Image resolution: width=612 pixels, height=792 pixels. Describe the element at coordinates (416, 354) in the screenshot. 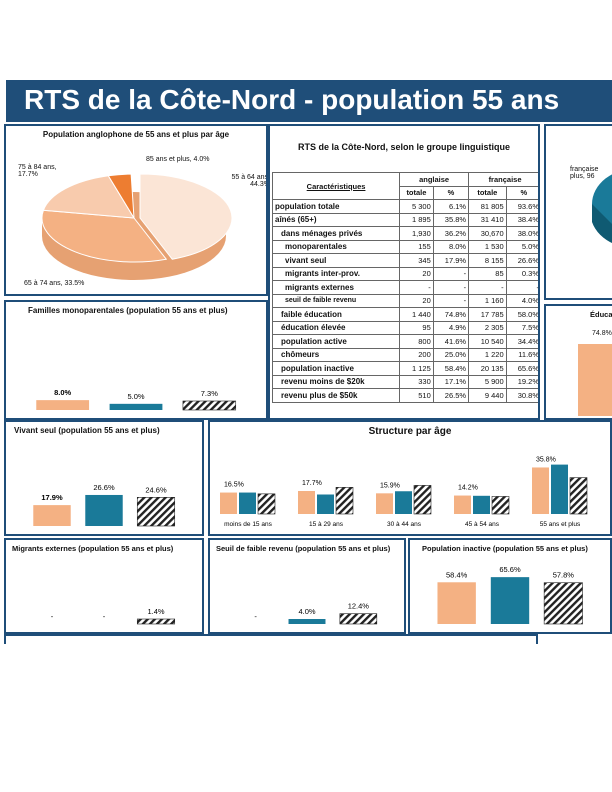

I see `anglaise-total: 200` at that location.